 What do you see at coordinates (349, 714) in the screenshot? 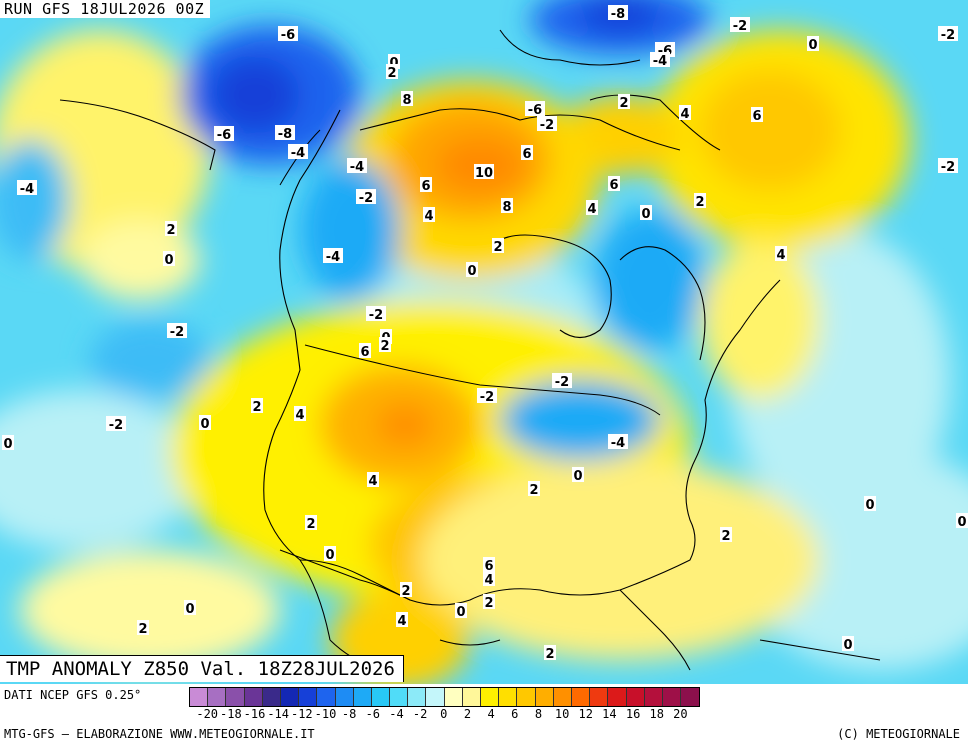
I see `legend-tick-label: -8` at bounding box center [349, 714].